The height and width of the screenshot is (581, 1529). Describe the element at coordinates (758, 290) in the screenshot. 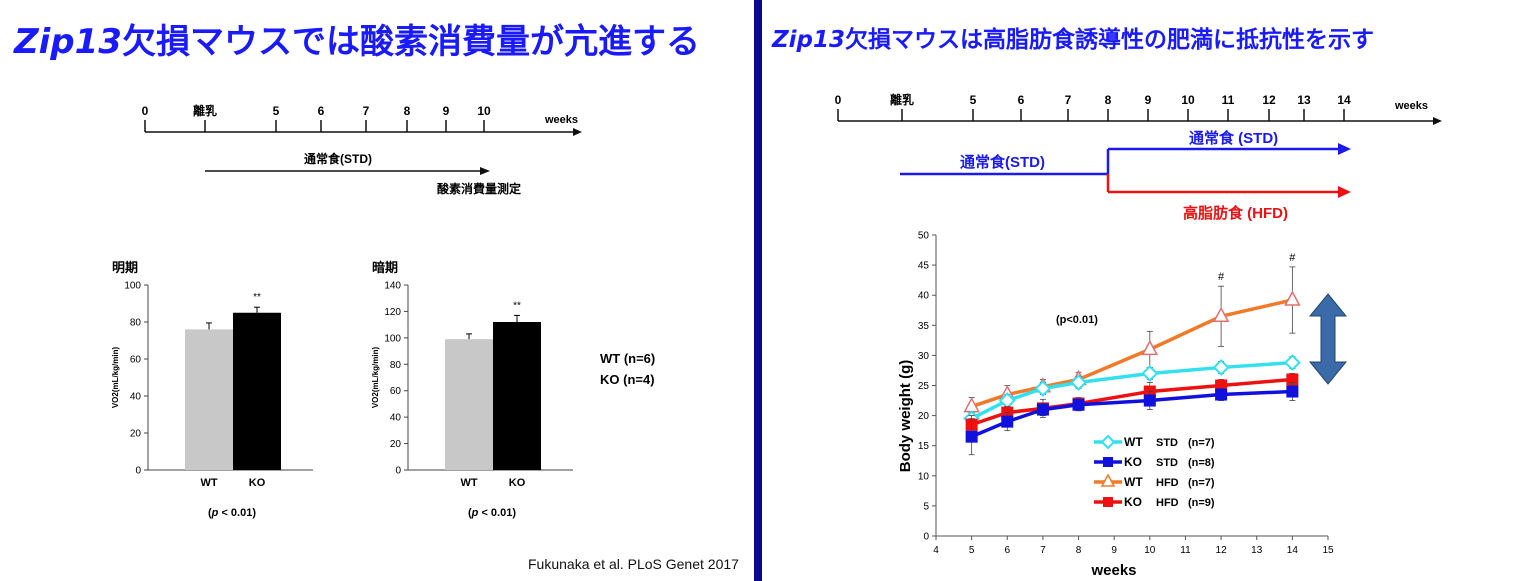

I see `slide-divider` at that location.